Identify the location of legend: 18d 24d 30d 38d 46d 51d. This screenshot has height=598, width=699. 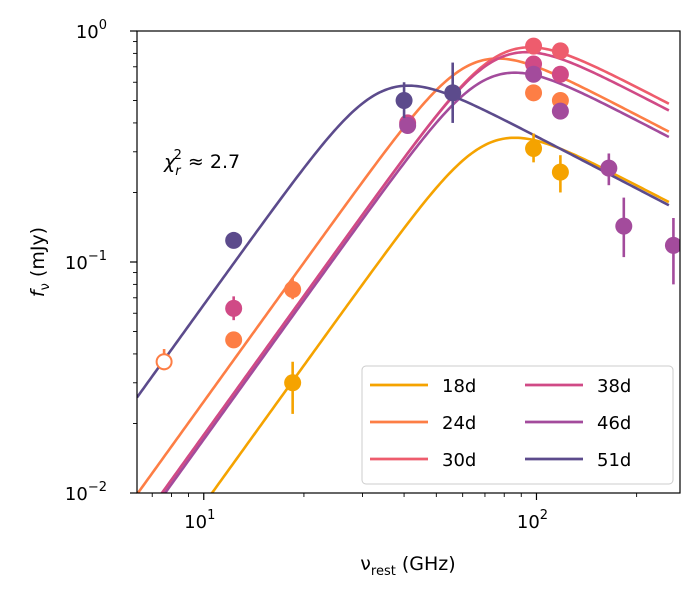
(517, 425).